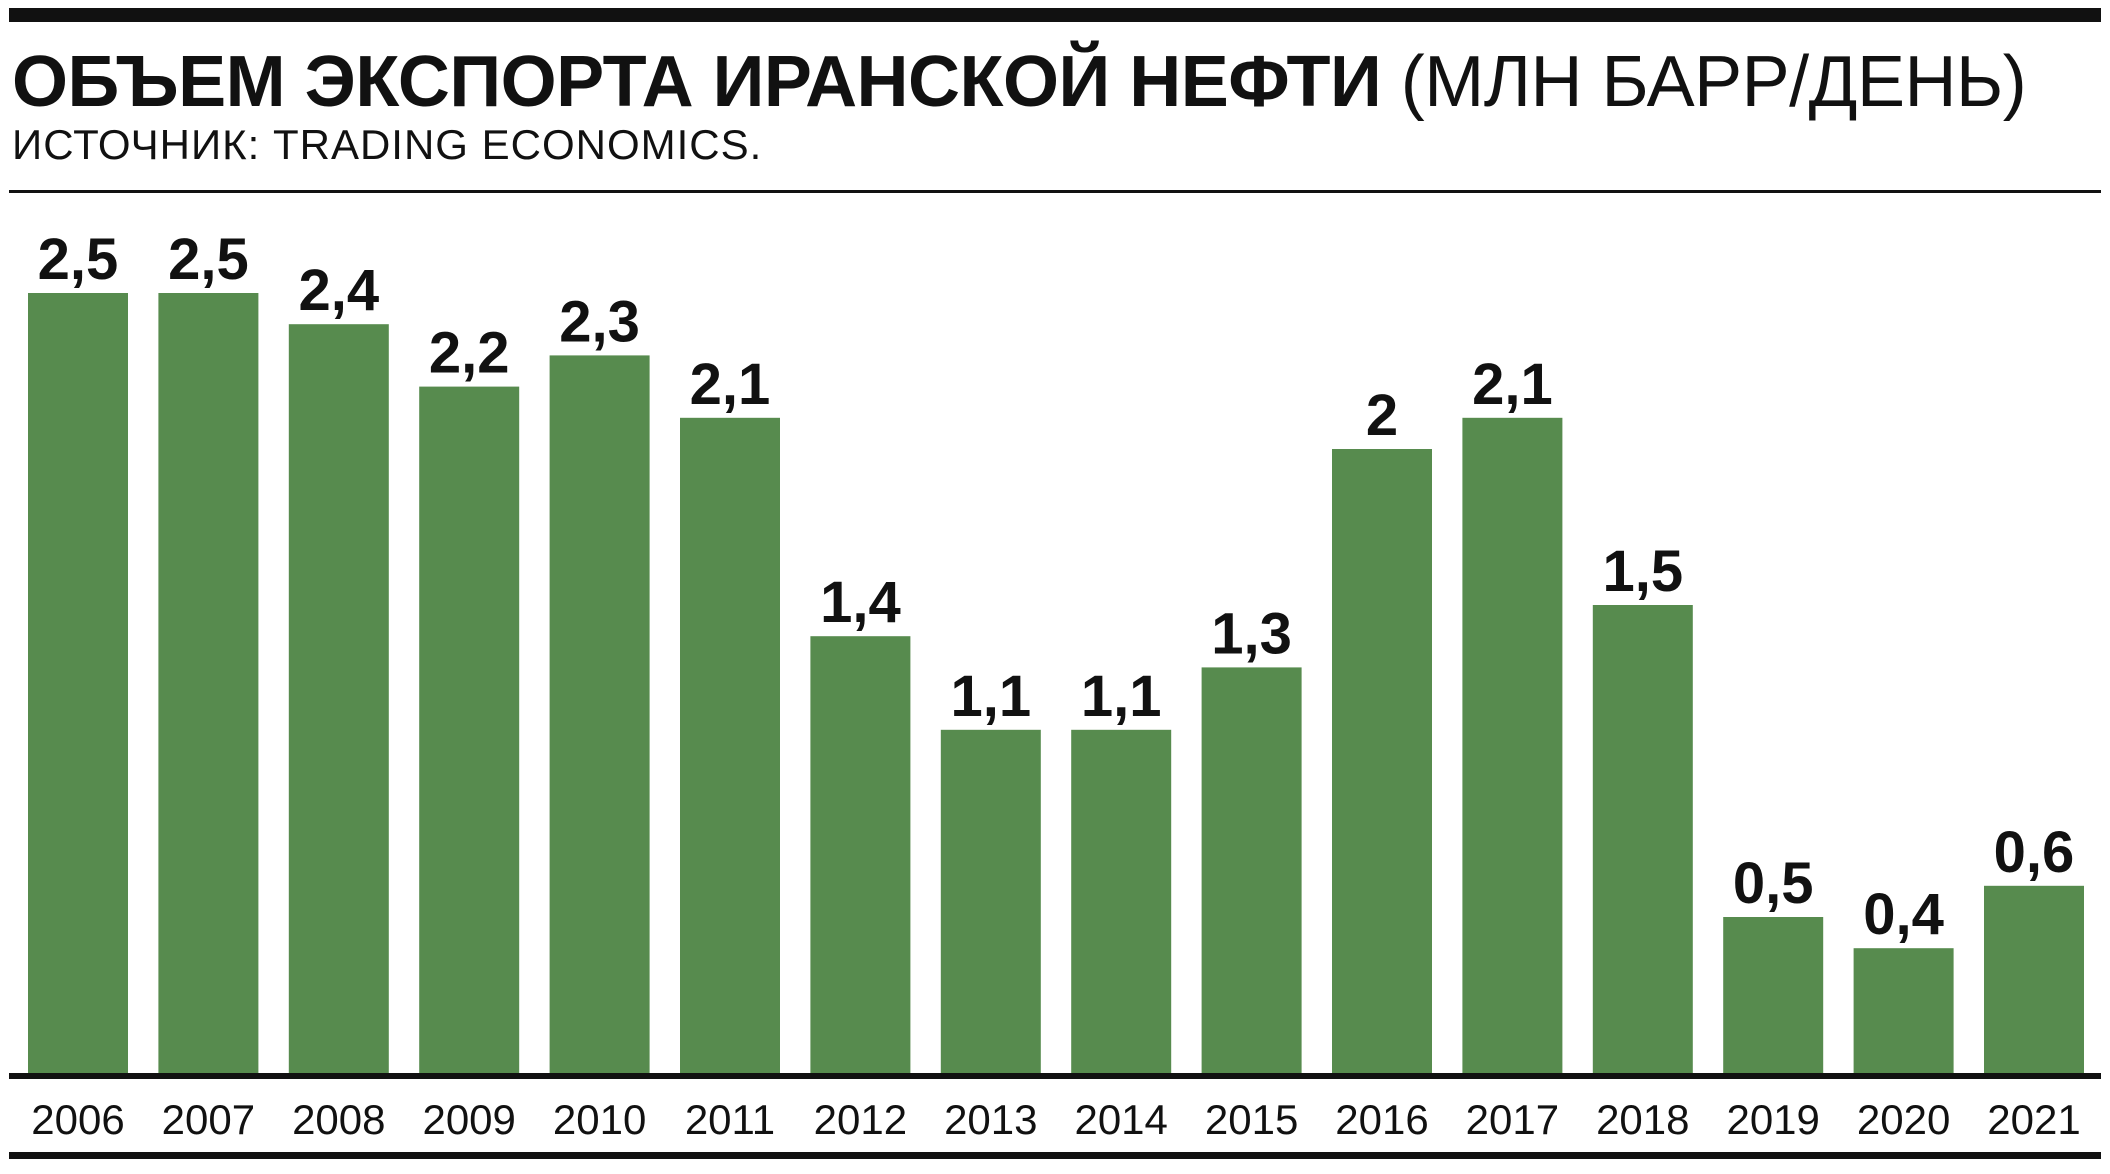 This screenshot has width=2110, height=1174. Describe the element at coordinates (990, 901) in the screenshot. I see `bar-2013` at that location.